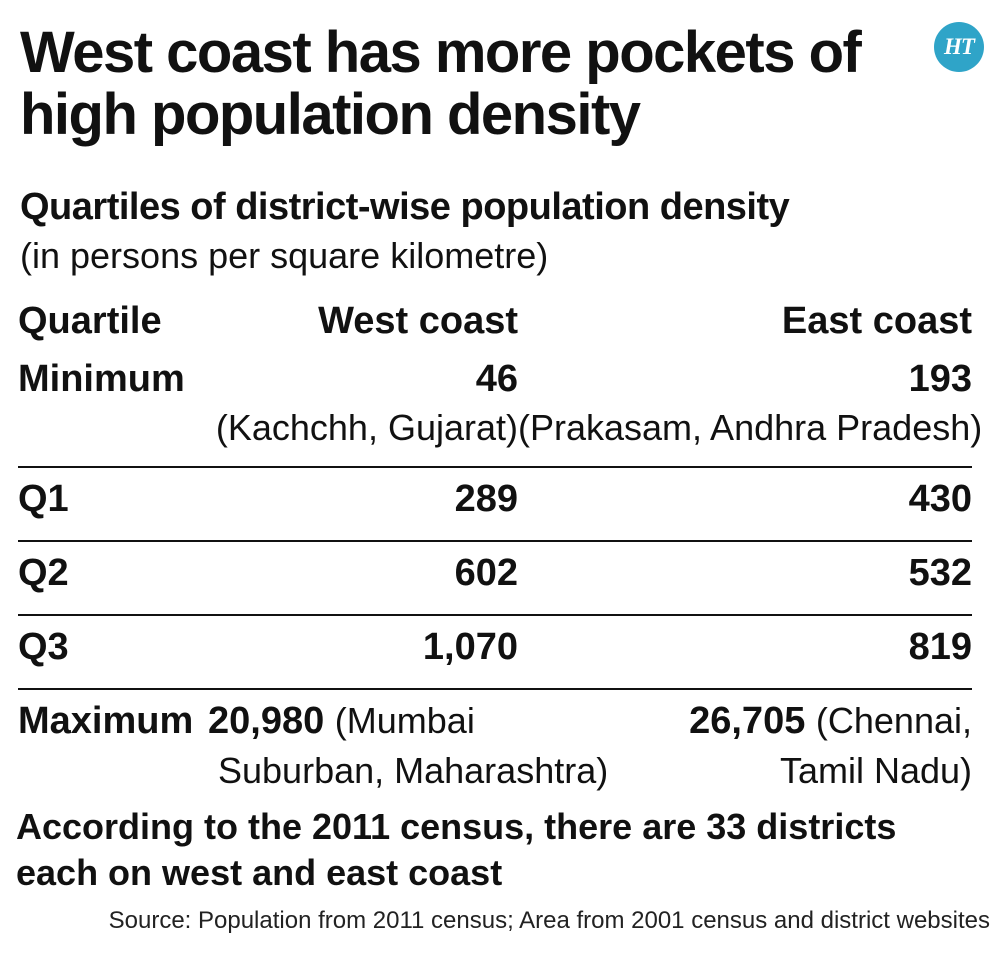 The height and width of the screenshot is (962, 1000). Describe the element at coordinates (875, 770) in the screenshot. I see `note-east-maximum-2: Tamil Nadu)` at that location.